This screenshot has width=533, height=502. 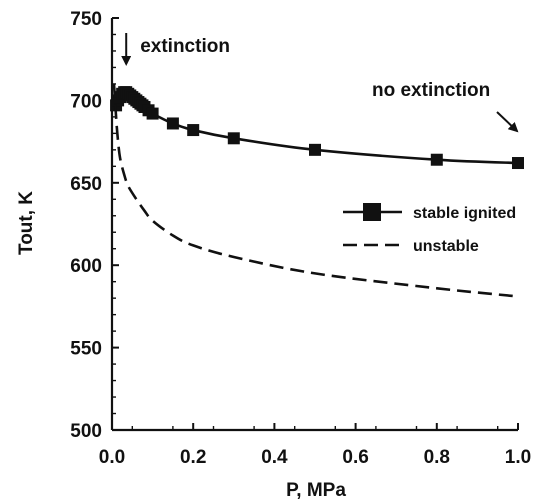 I want to click on y-tick-label: 500, so click(x=86, y=431).